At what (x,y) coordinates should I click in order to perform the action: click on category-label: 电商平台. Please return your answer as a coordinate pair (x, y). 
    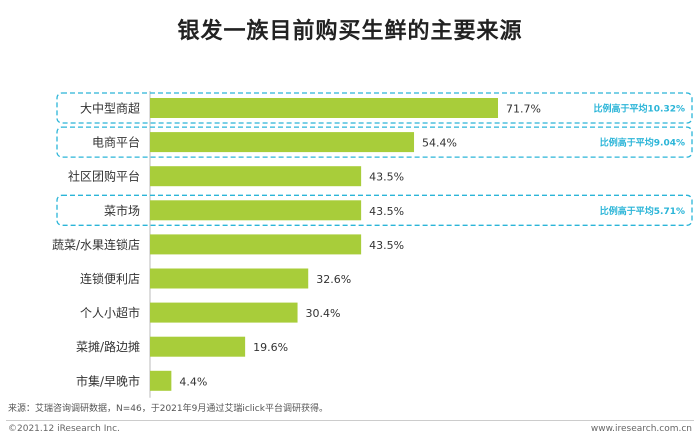
    Looking at the image, I should click on (116, 142).